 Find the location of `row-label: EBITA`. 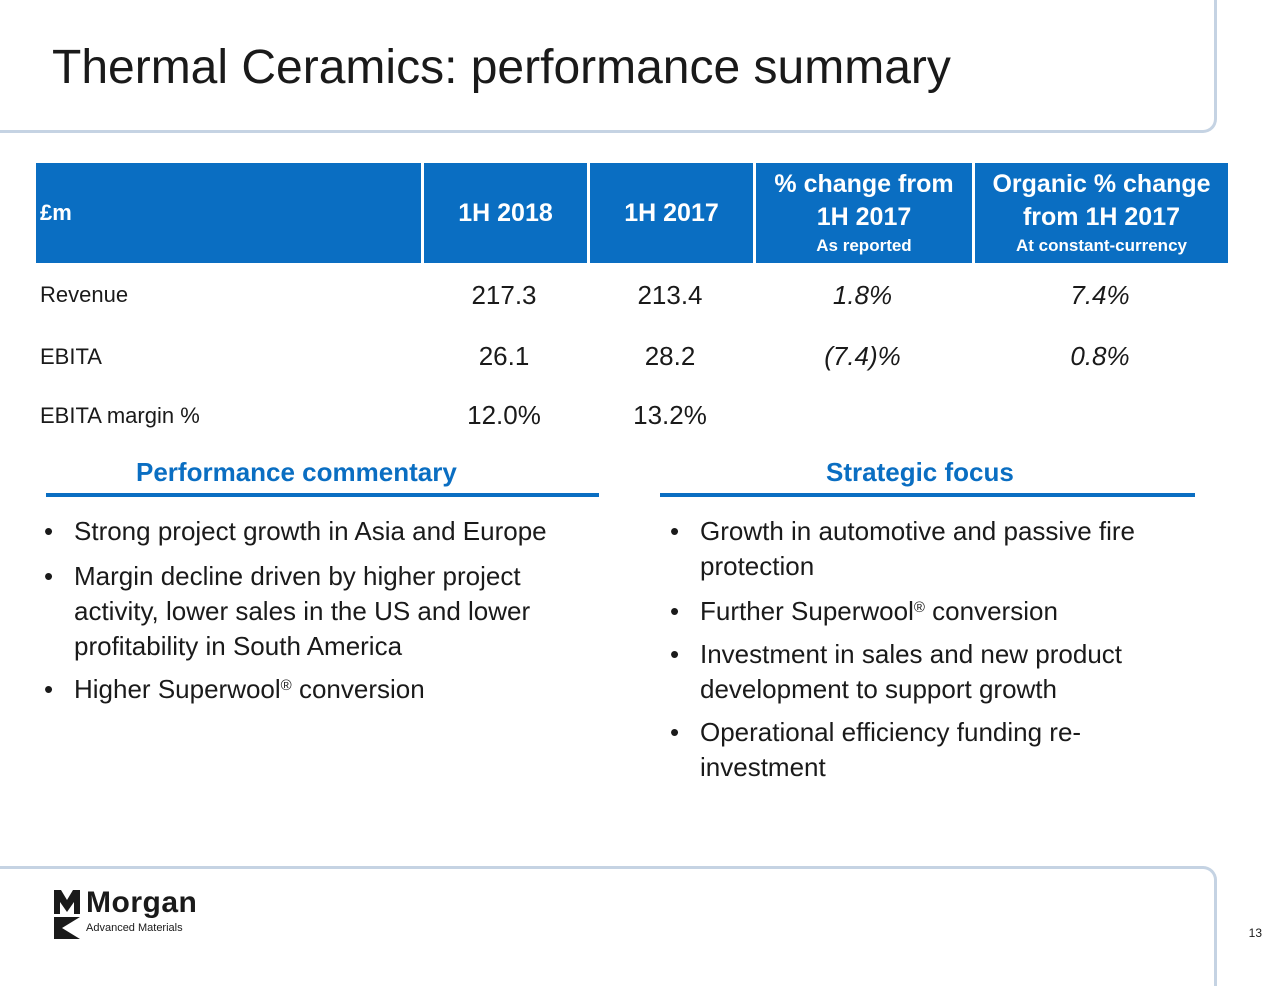

row-label: EBITA is located at coordinates (71, 356).